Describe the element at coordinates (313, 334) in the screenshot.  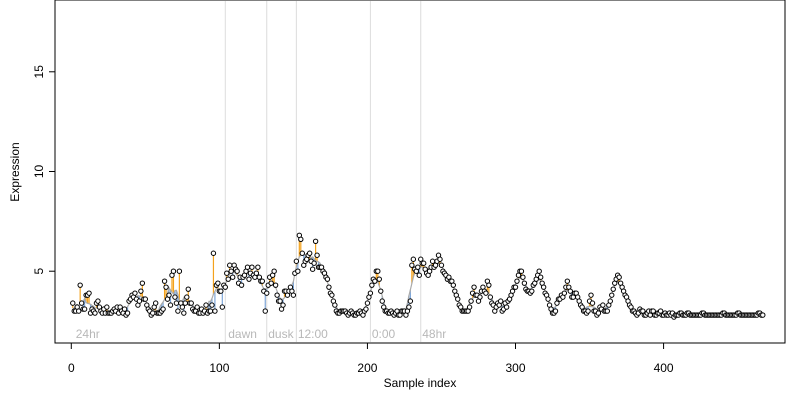
I see `segment-label: 12:00` at that location.